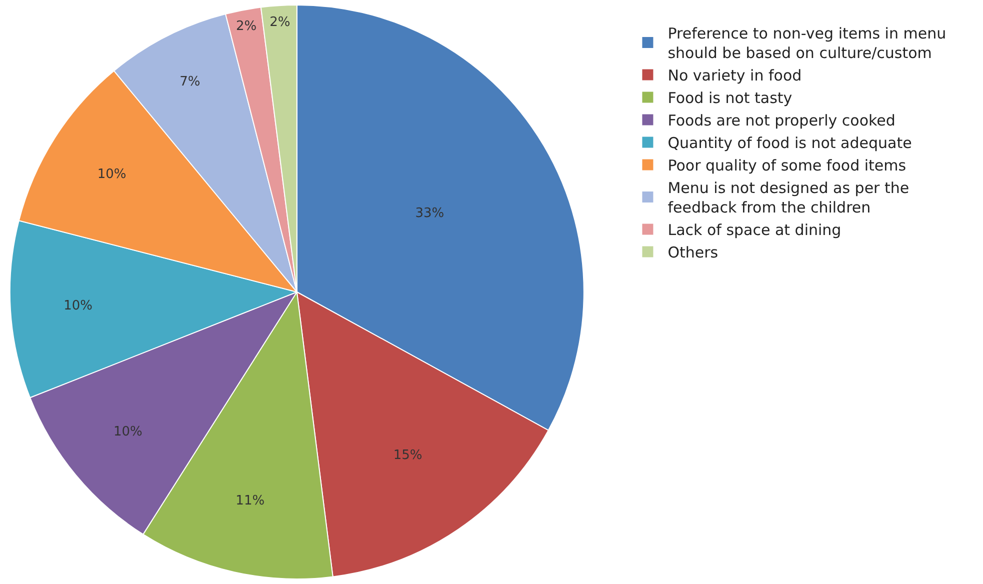 This screenshot has width=983, height=584. Describe the element at coordinates (407, 455) in the screenshot. I see `data-label: 15%` at that location.